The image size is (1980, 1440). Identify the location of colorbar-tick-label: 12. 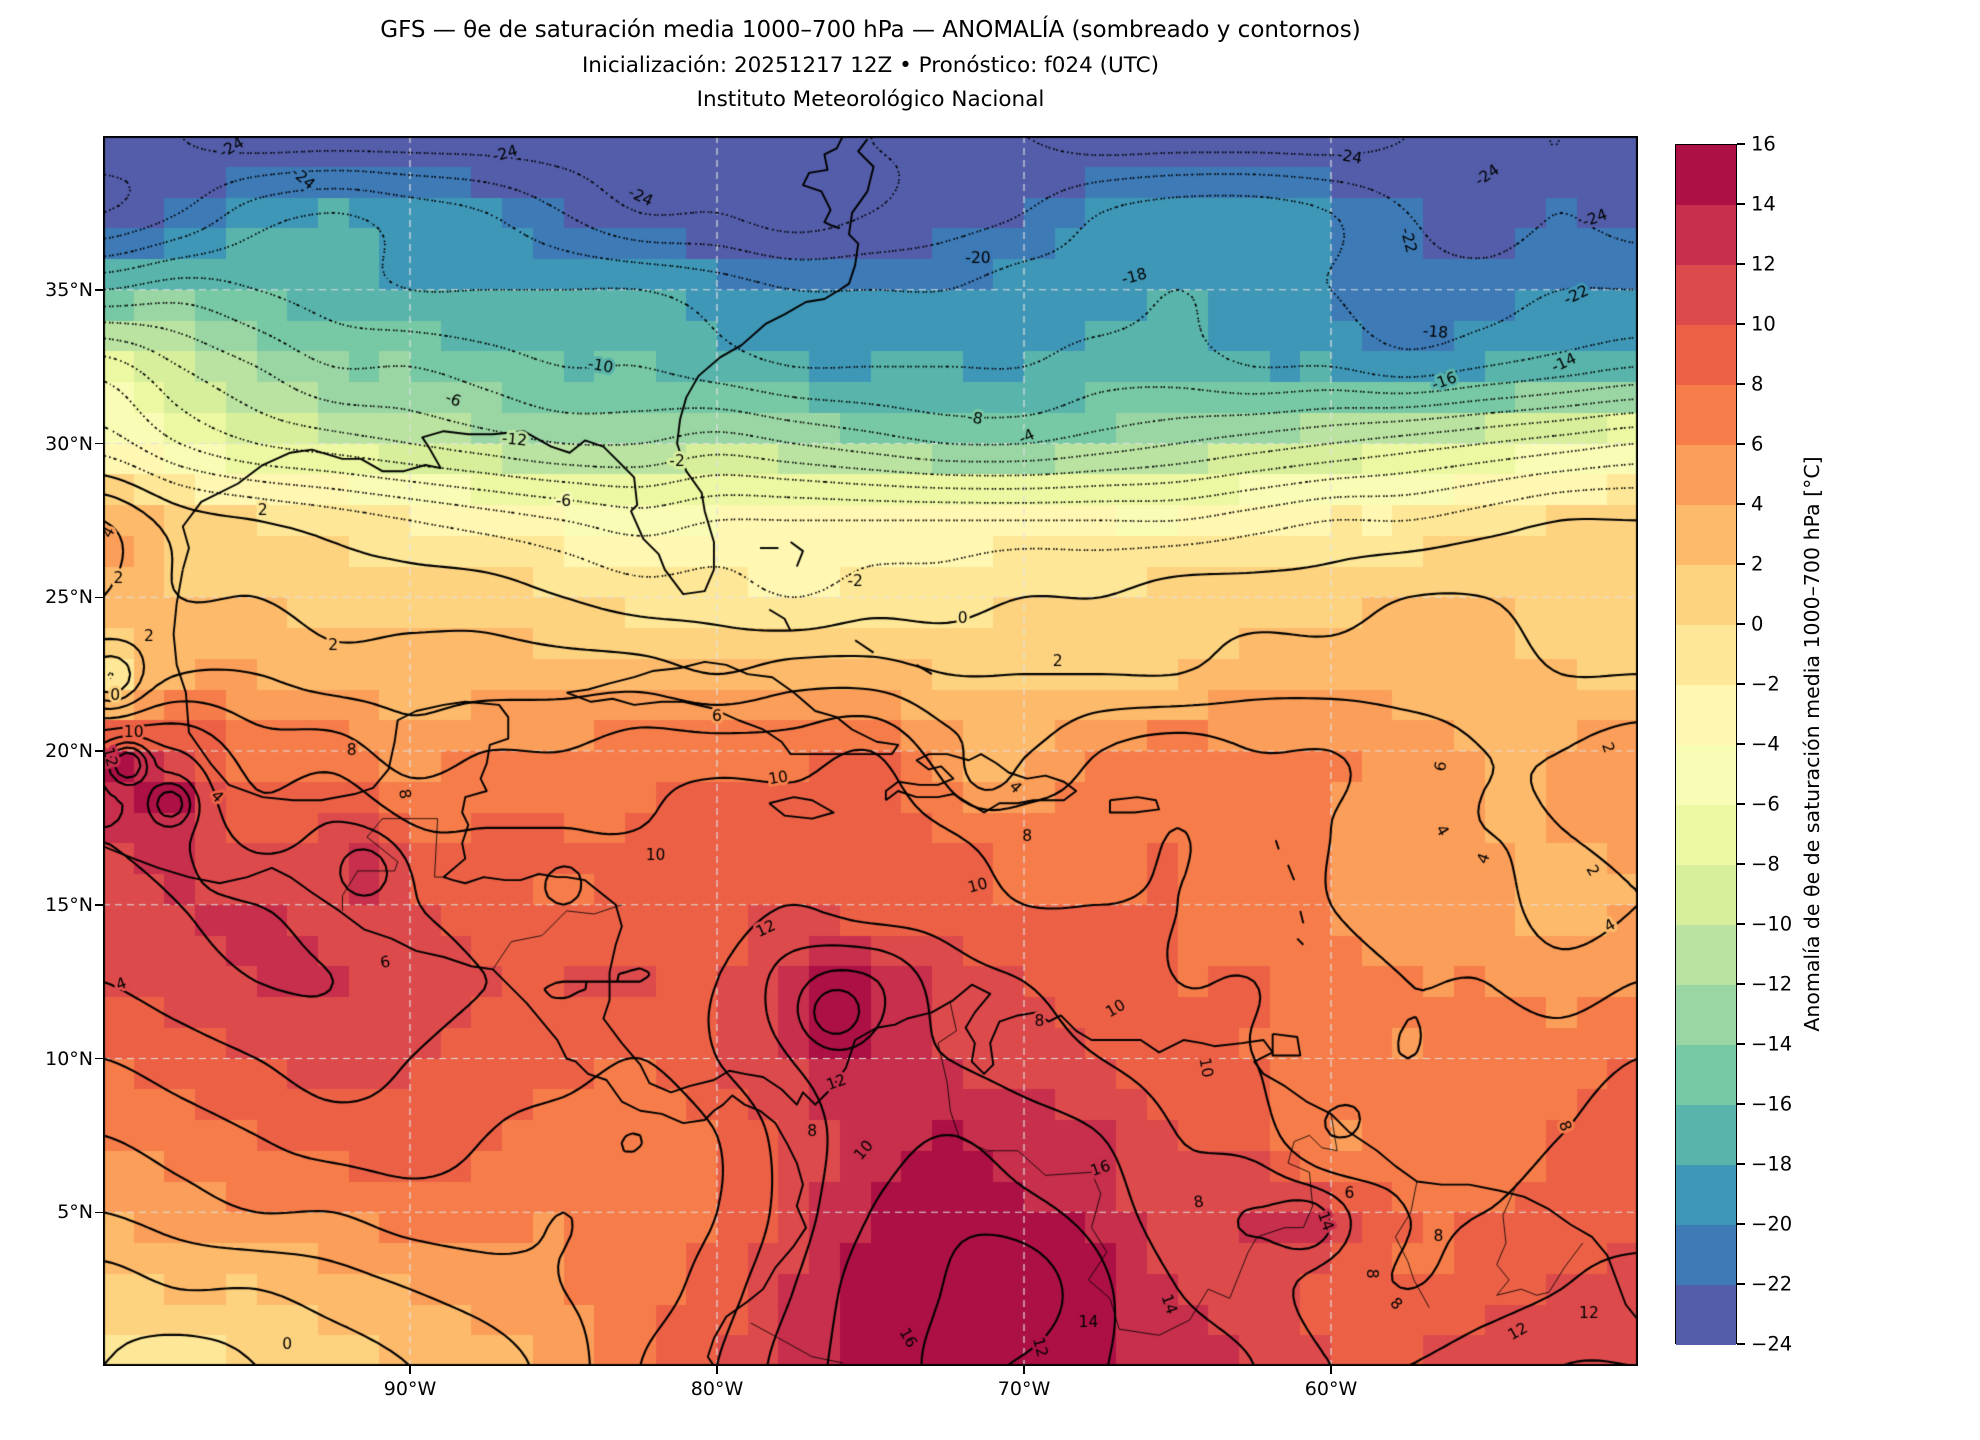
(1763, 264).